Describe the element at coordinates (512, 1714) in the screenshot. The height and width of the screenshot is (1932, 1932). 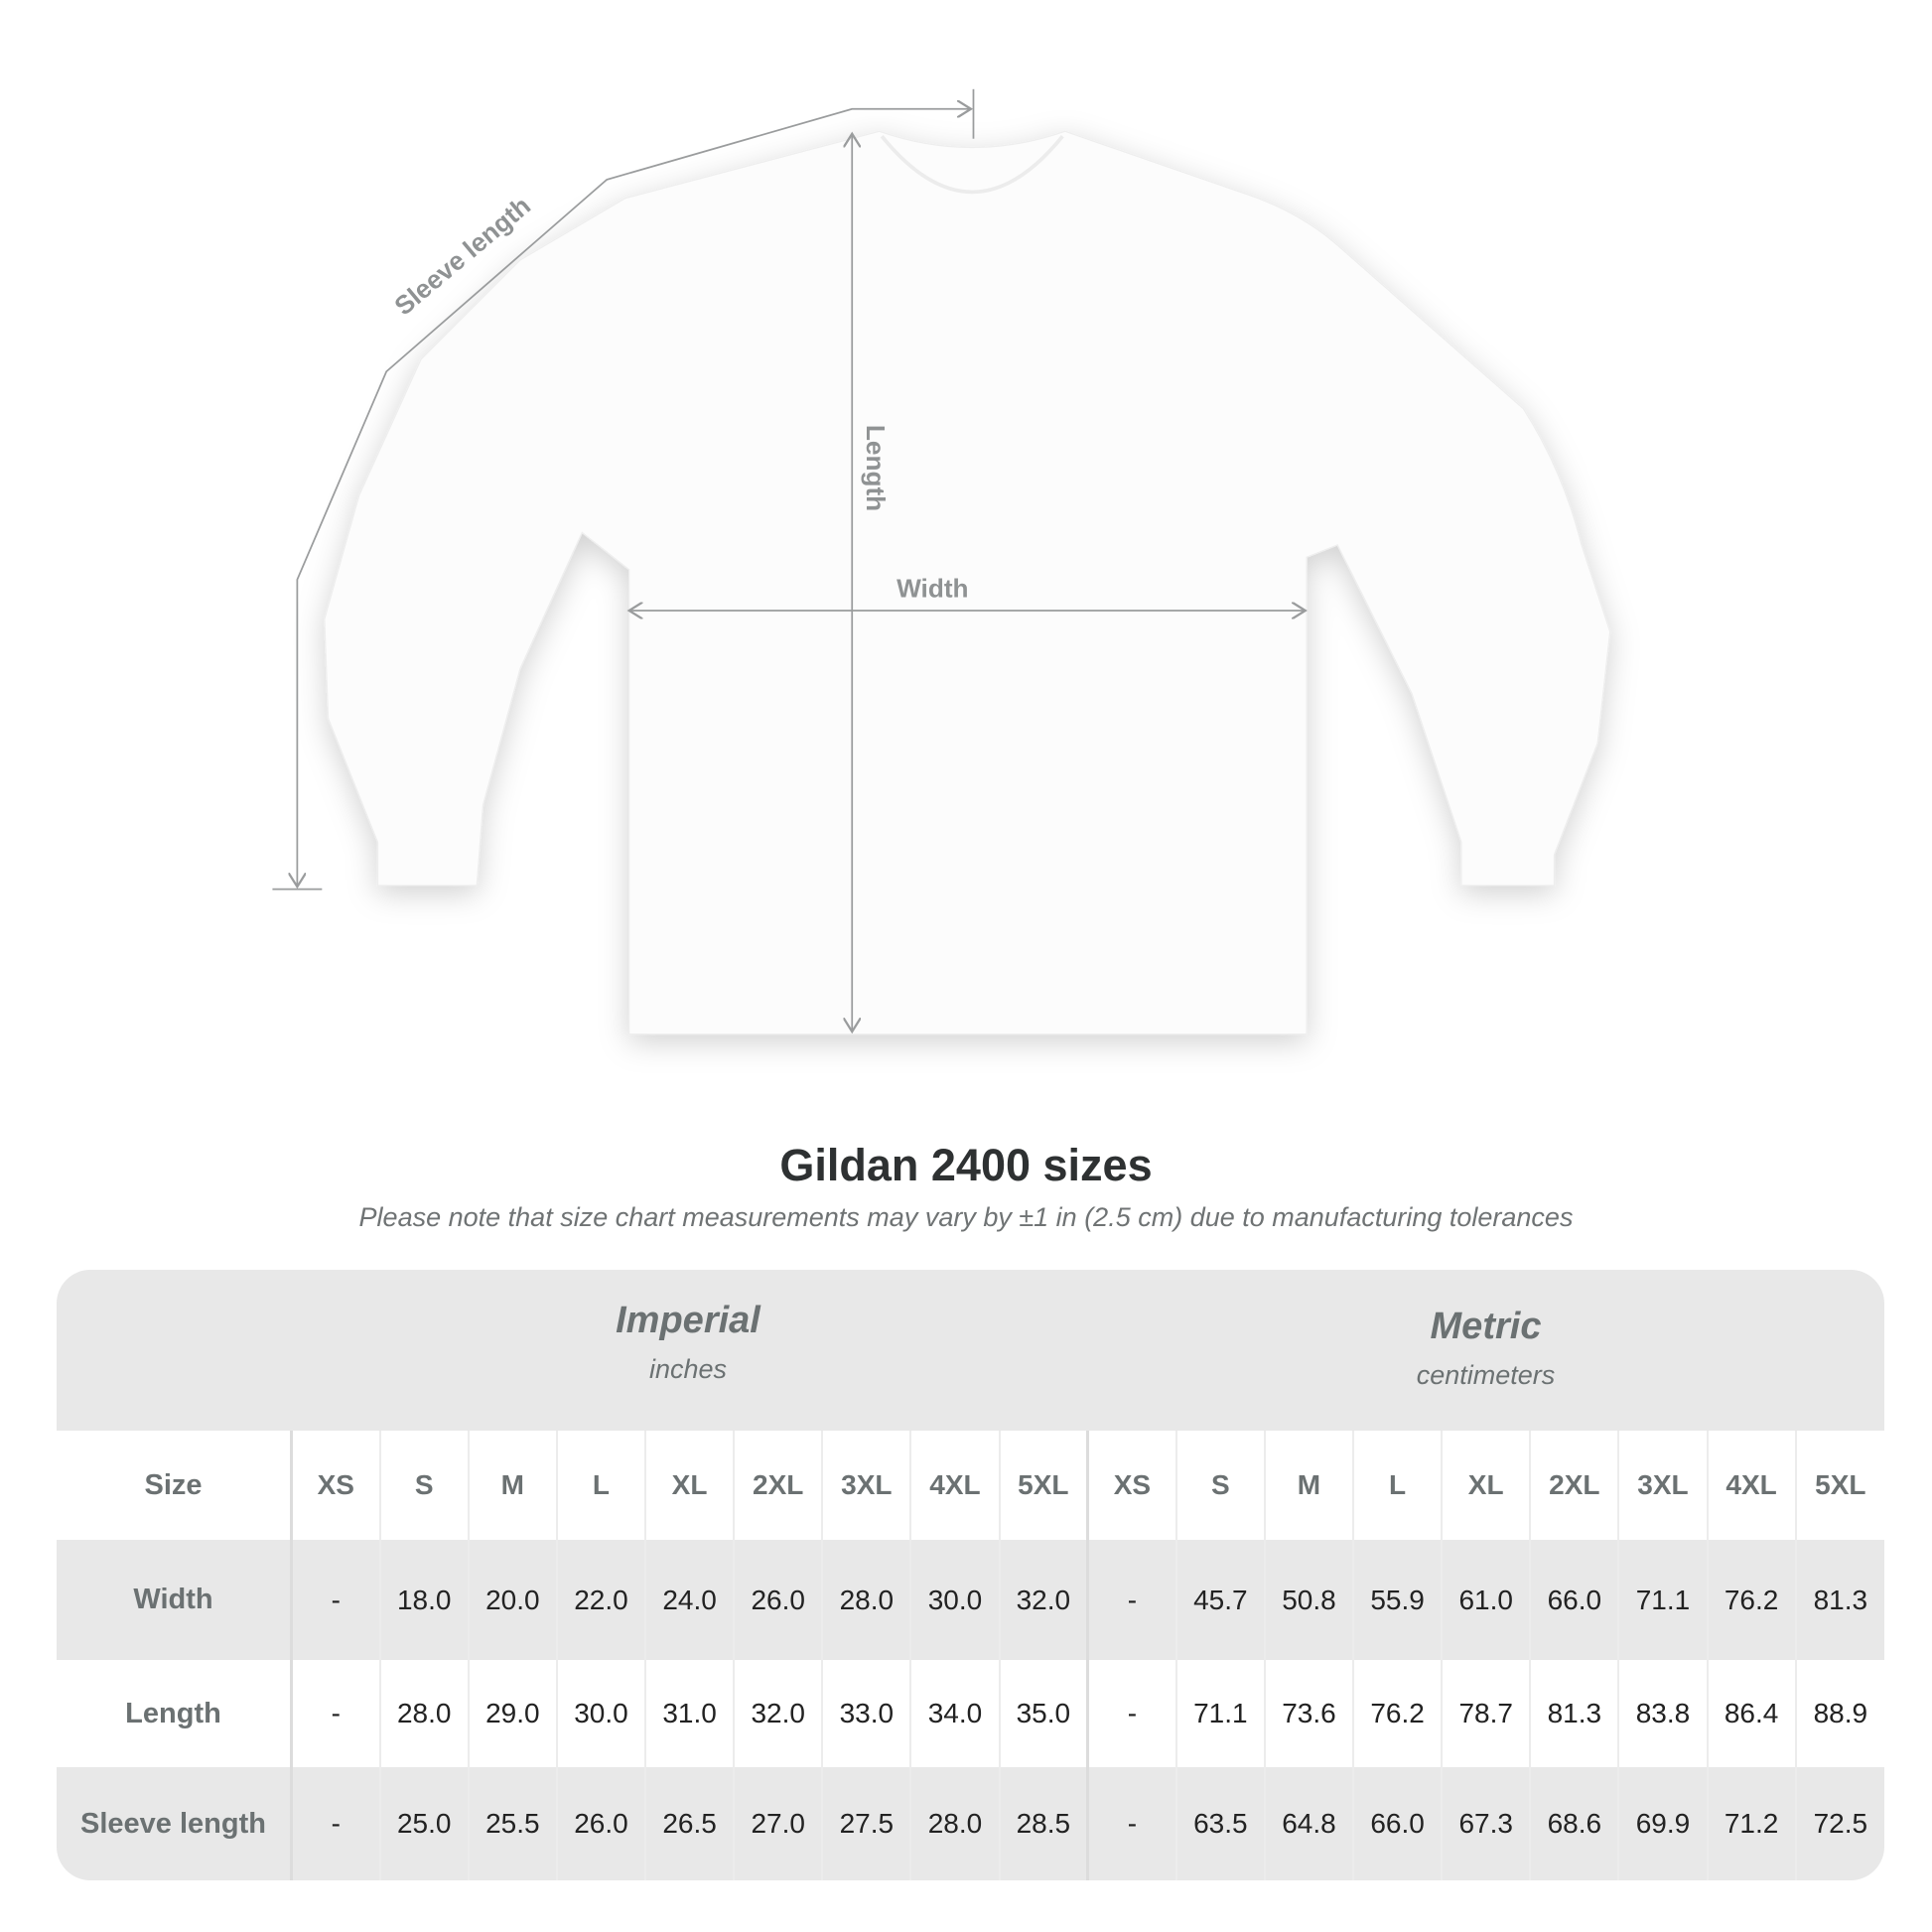
I see `imperial-value-cell: 29.0` at that location.